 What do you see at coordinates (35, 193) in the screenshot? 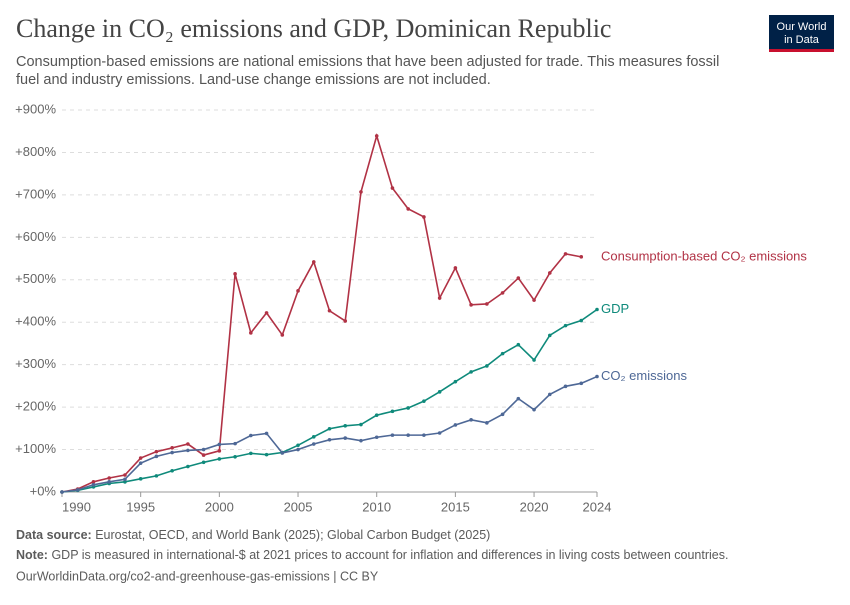
I see `y-tick-label: +700%` at bounding box center [35, 193].